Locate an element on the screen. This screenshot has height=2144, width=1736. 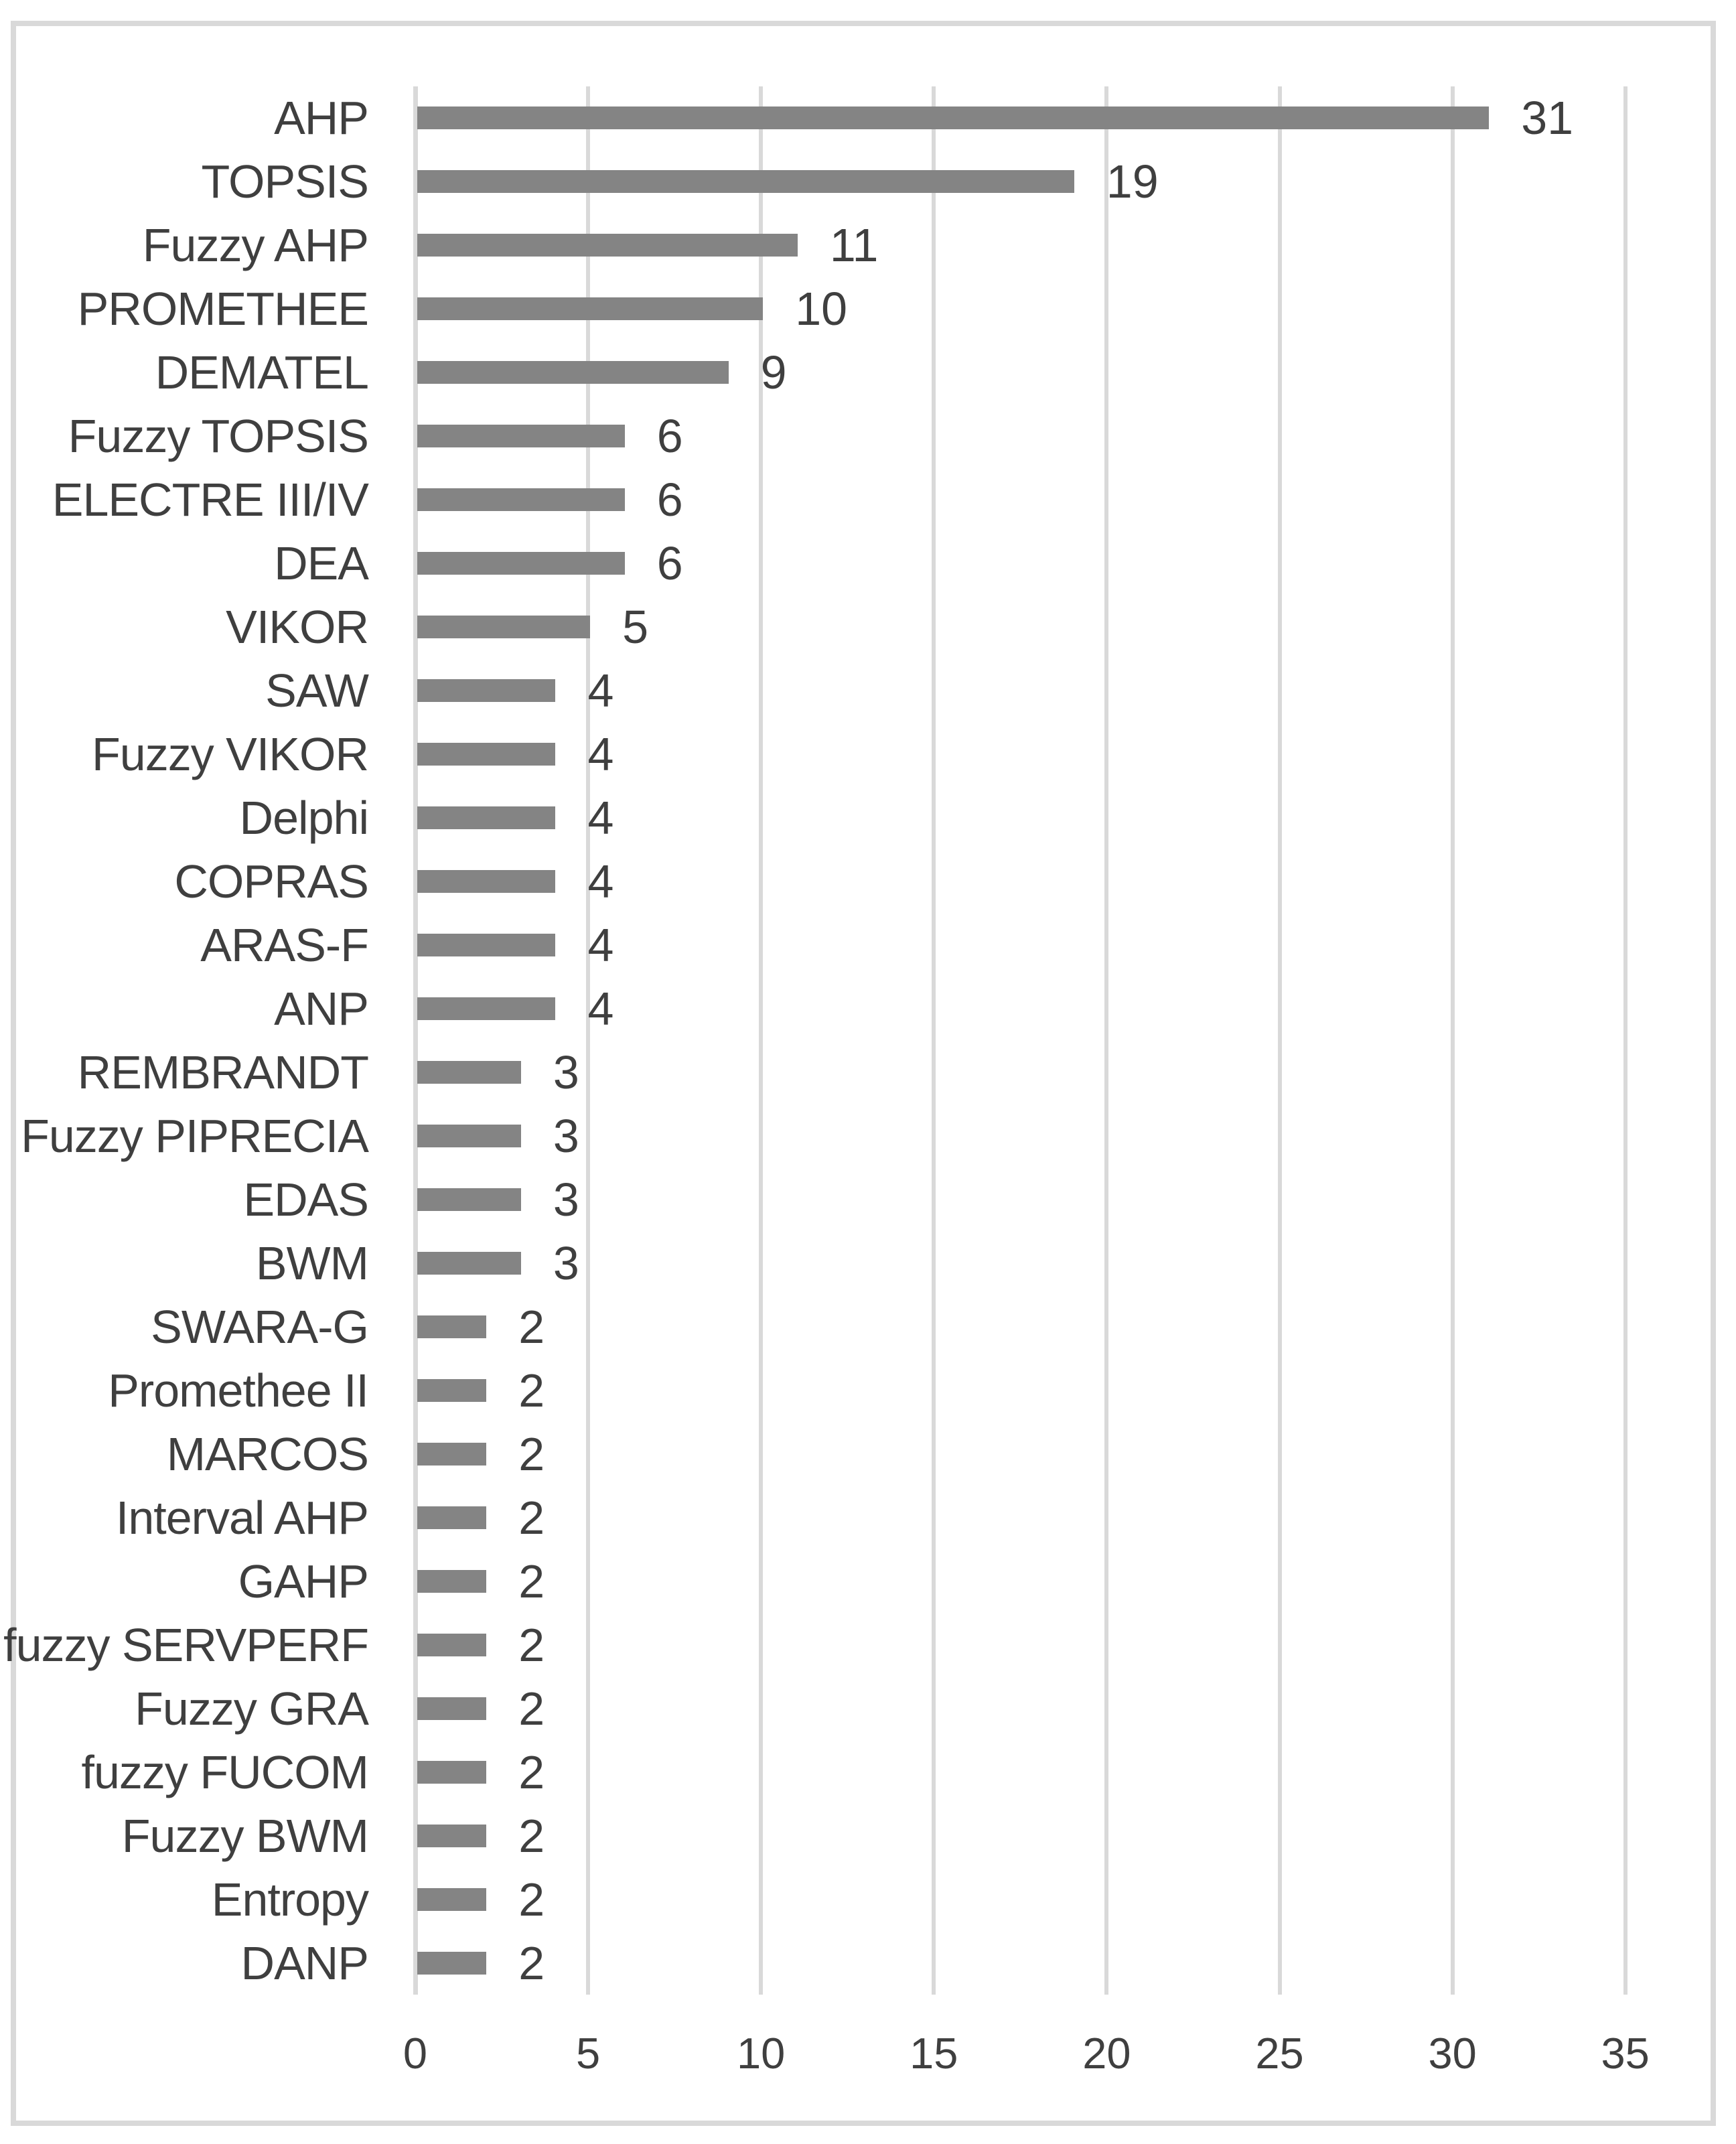
value-label: 11 is located at coordinates (854, 245).